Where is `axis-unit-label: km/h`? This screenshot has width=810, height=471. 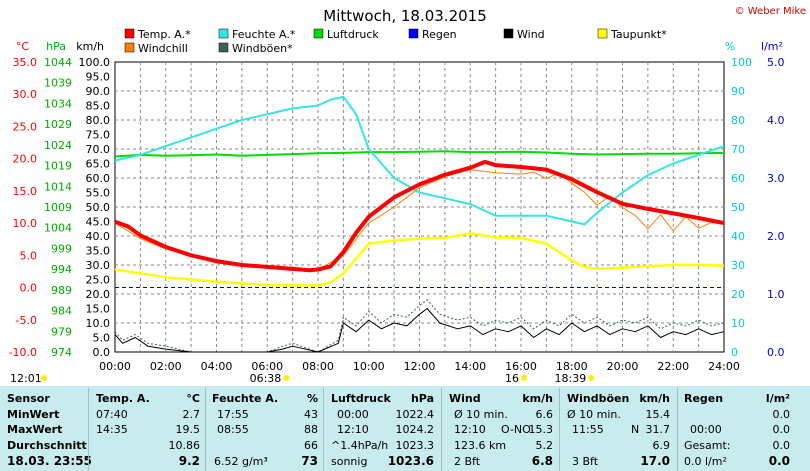 axis-unit-label: km/h is located at coordinates (90, 46).